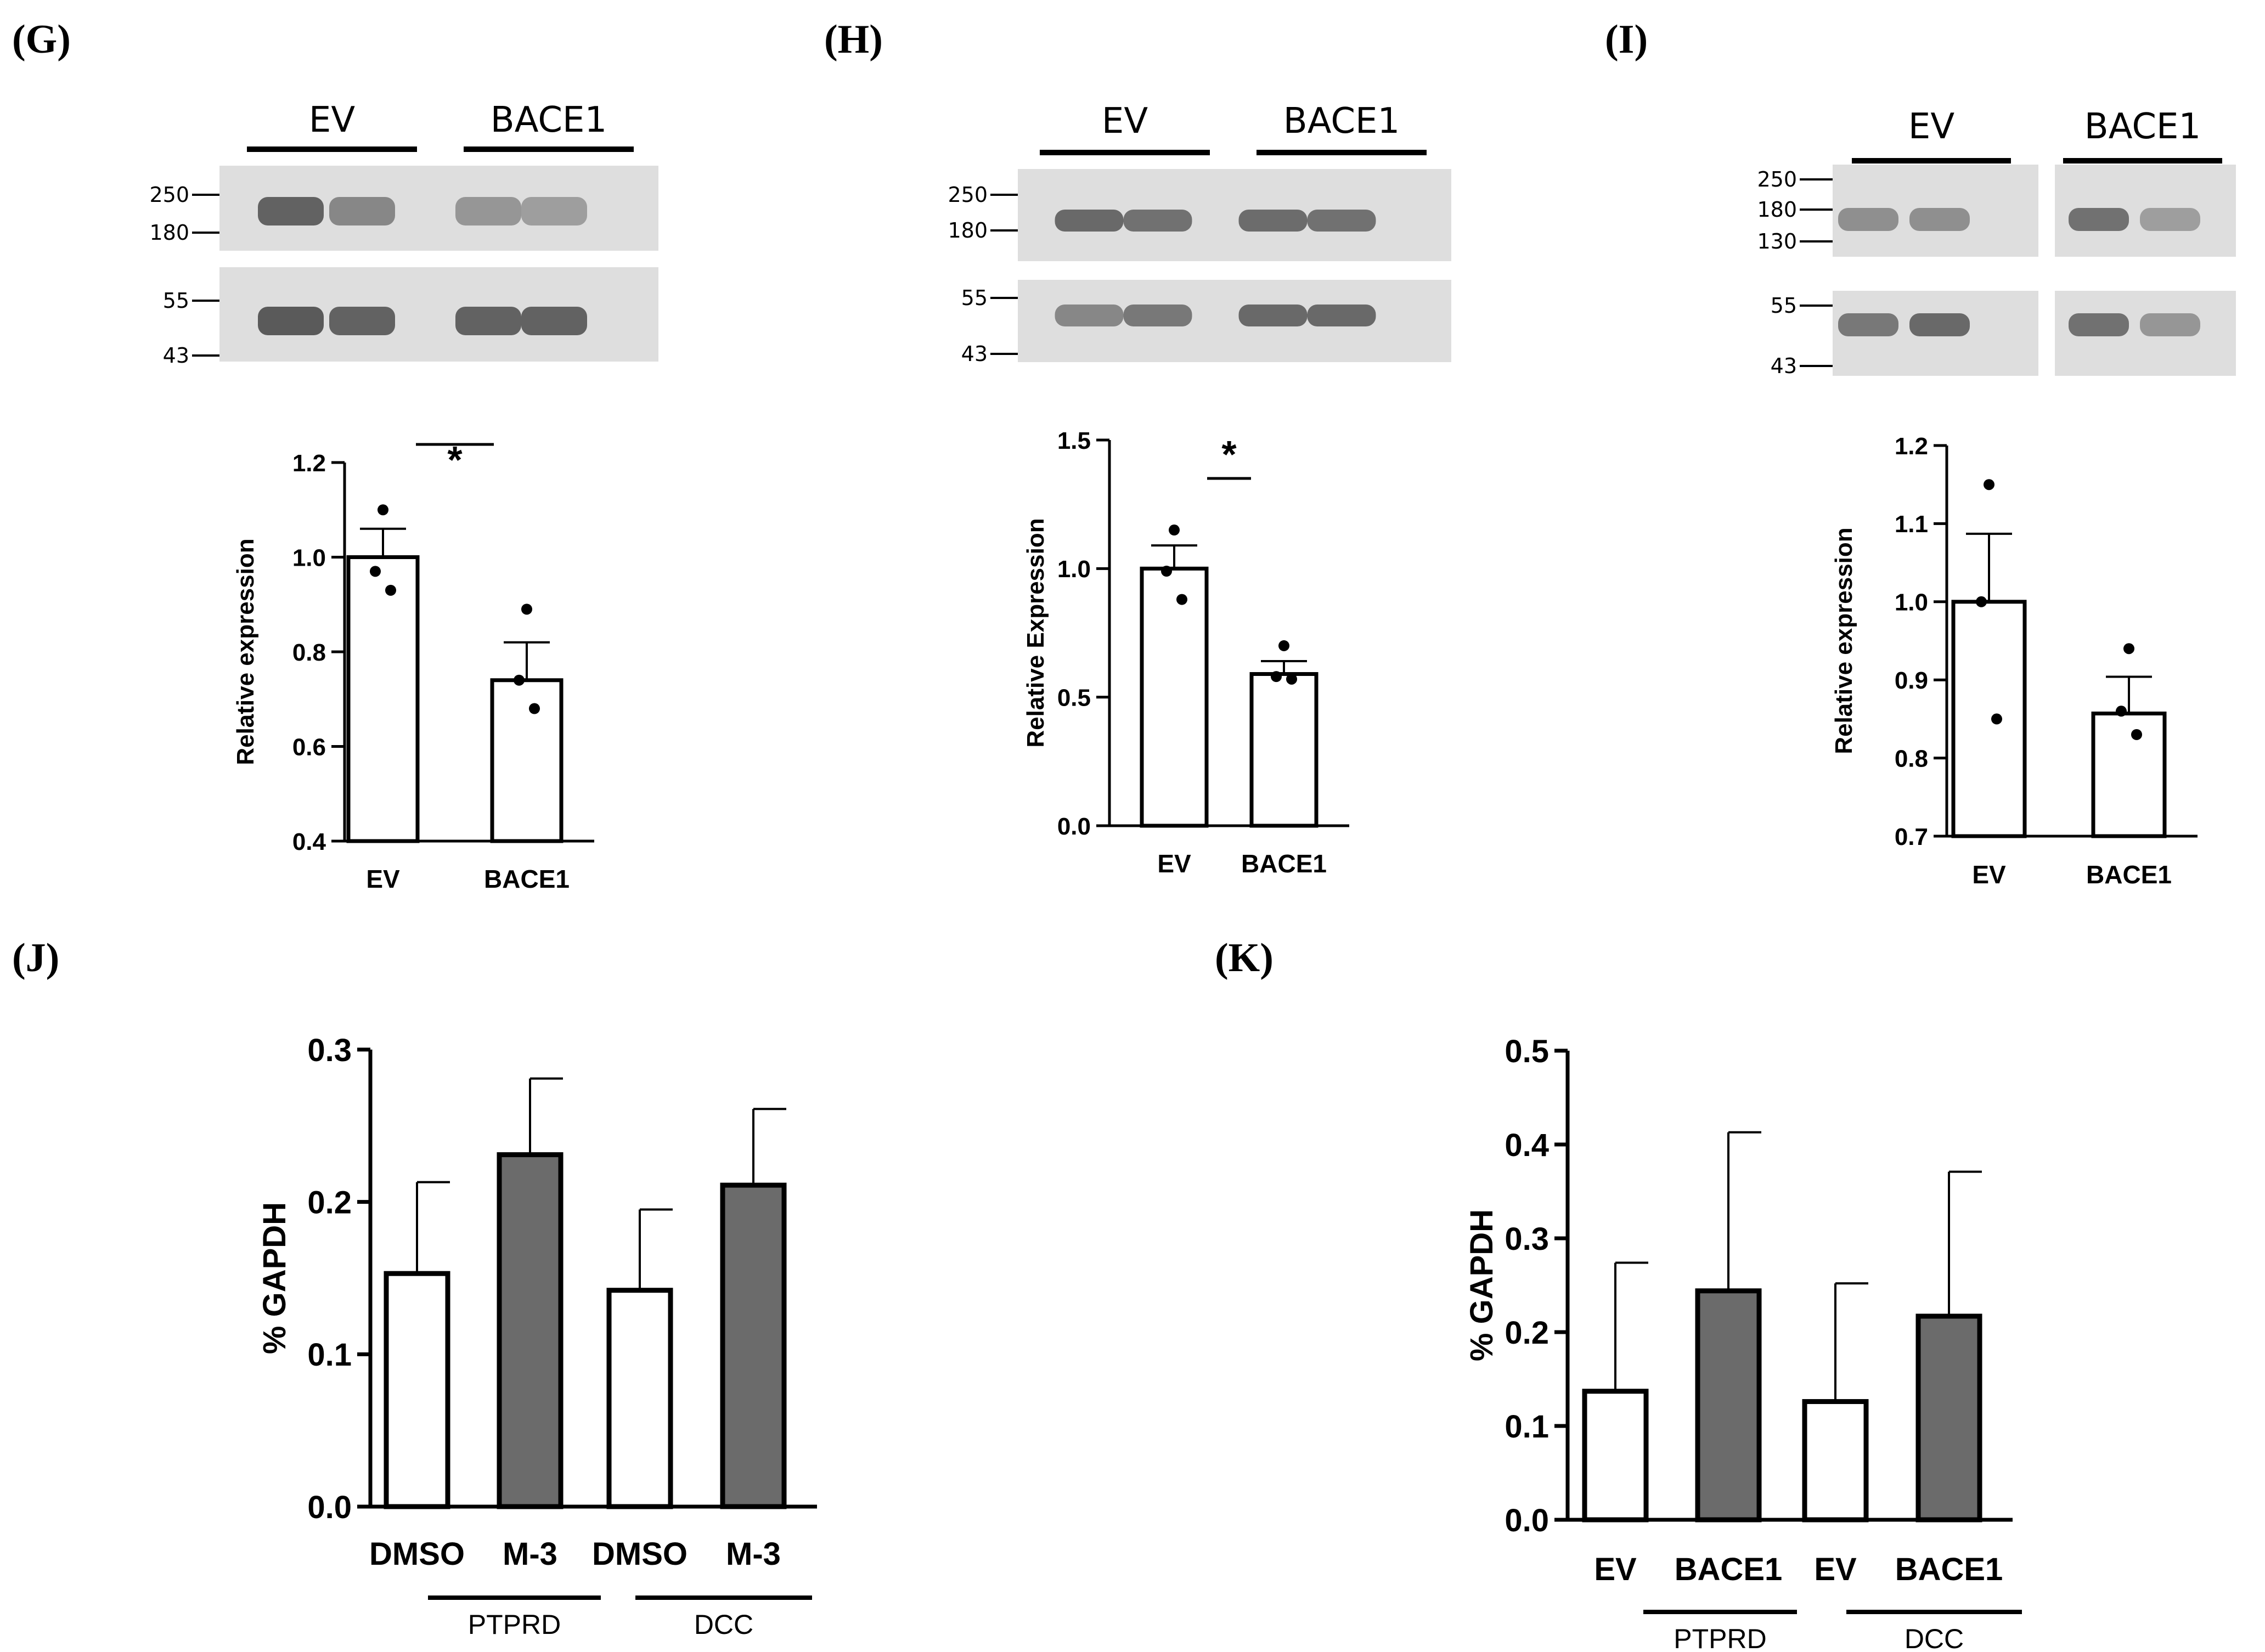 Image resolution: width=2265 pixels, height=1652 pixels. What do you see at coordinates (1199, 234) in the screenshot?
I see `blot-h: EV BACE1 250 180 55 43` at bounding box center [1199, 234].